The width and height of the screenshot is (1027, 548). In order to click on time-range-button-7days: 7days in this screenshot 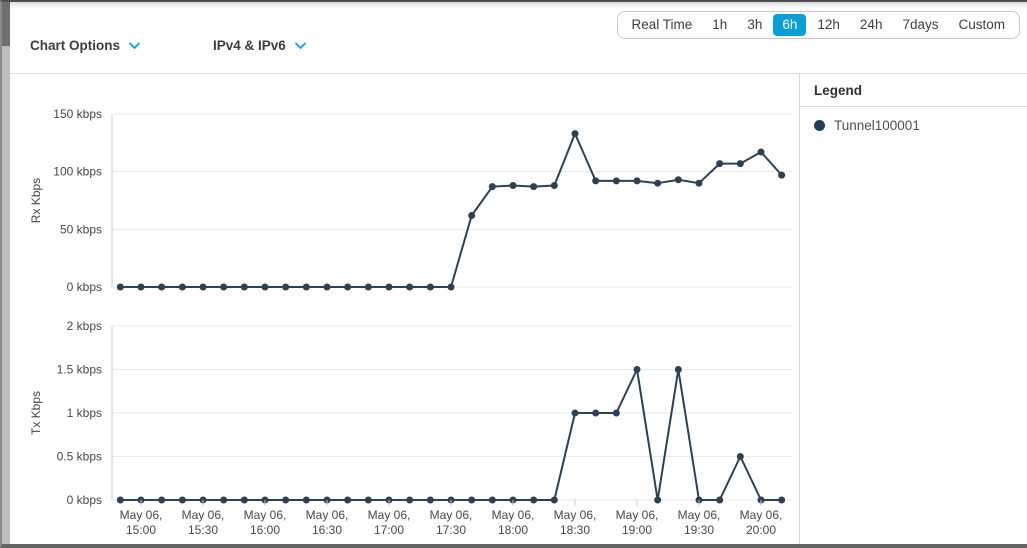, I will do `click(920, 24)`.